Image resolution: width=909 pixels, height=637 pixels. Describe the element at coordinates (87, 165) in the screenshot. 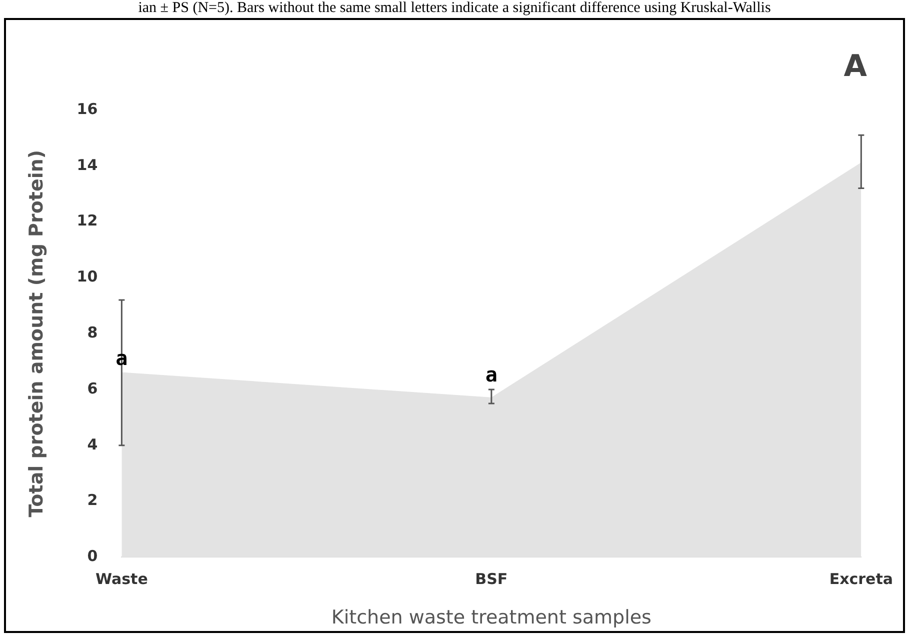

I see `y-tick-label: 14` at that location.